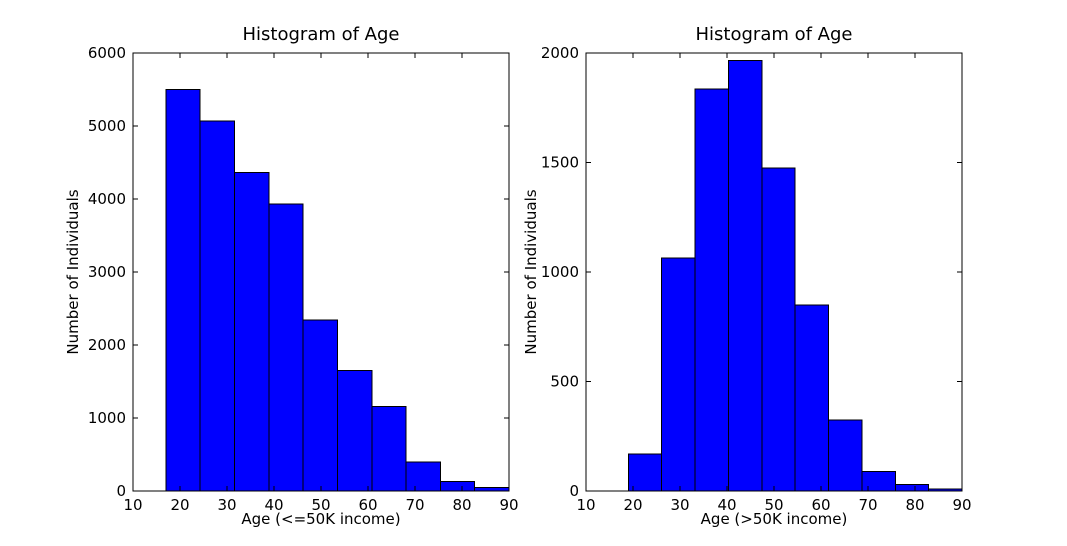 Image resolution: width=1067 pixels, height=546 pixels. What do you see at coordinates (564, 382) in the screenshot?
I see `y-tick-label: 500` at bounding box center [564, 382].